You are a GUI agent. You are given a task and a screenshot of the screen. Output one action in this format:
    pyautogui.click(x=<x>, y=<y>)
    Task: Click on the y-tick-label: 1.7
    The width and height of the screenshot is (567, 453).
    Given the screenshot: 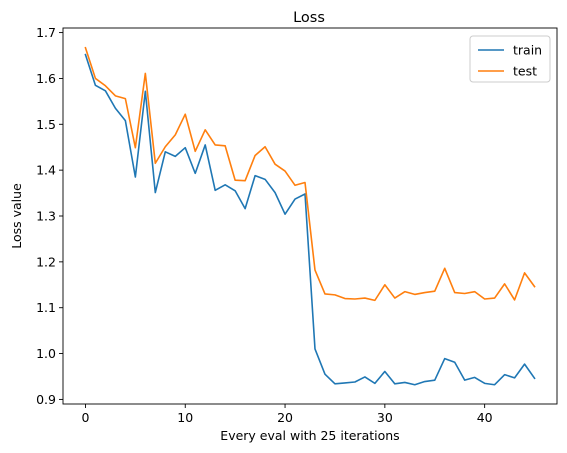 What is the action you would take?
    pyautogui.click(x=46, y=32)
    